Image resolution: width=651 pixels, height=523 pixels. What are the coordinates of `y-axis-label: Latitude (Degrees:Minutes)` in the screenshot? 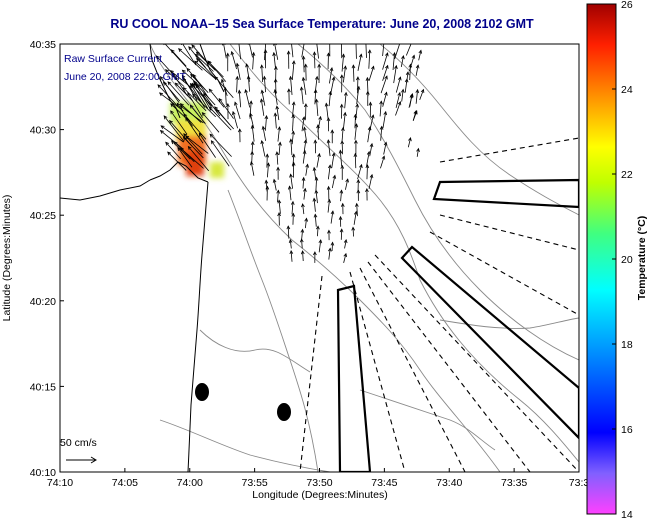 It's located at (7, 258).